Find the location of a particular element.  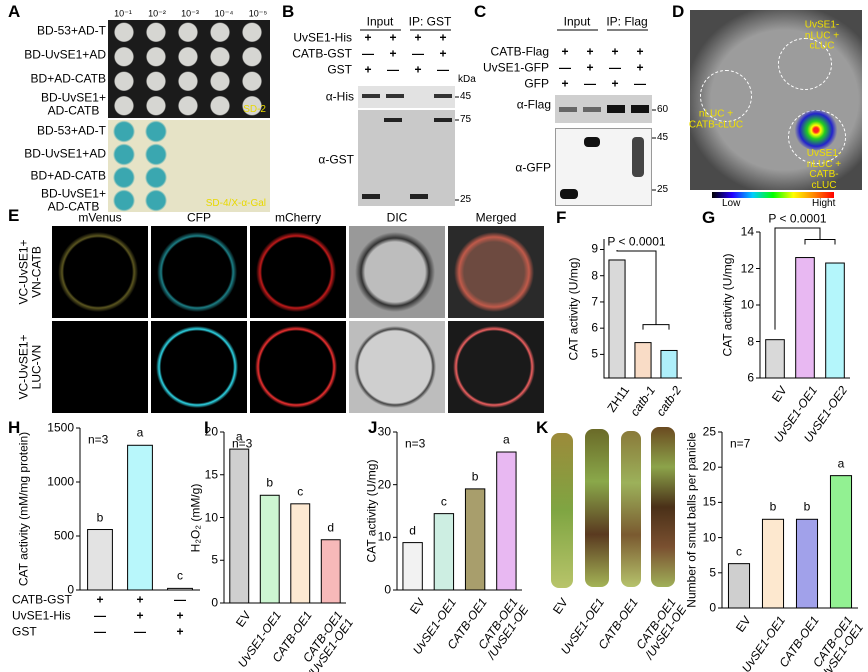

antibody-label: α-GST is located at coordinates (336, 159).